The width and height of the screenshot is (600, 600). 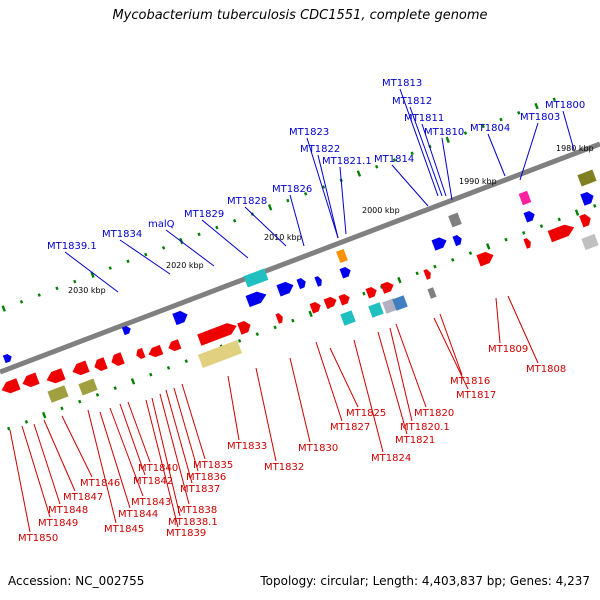 I want to click on gene-label-bottom: MT1844, so click(x=138, y=514).